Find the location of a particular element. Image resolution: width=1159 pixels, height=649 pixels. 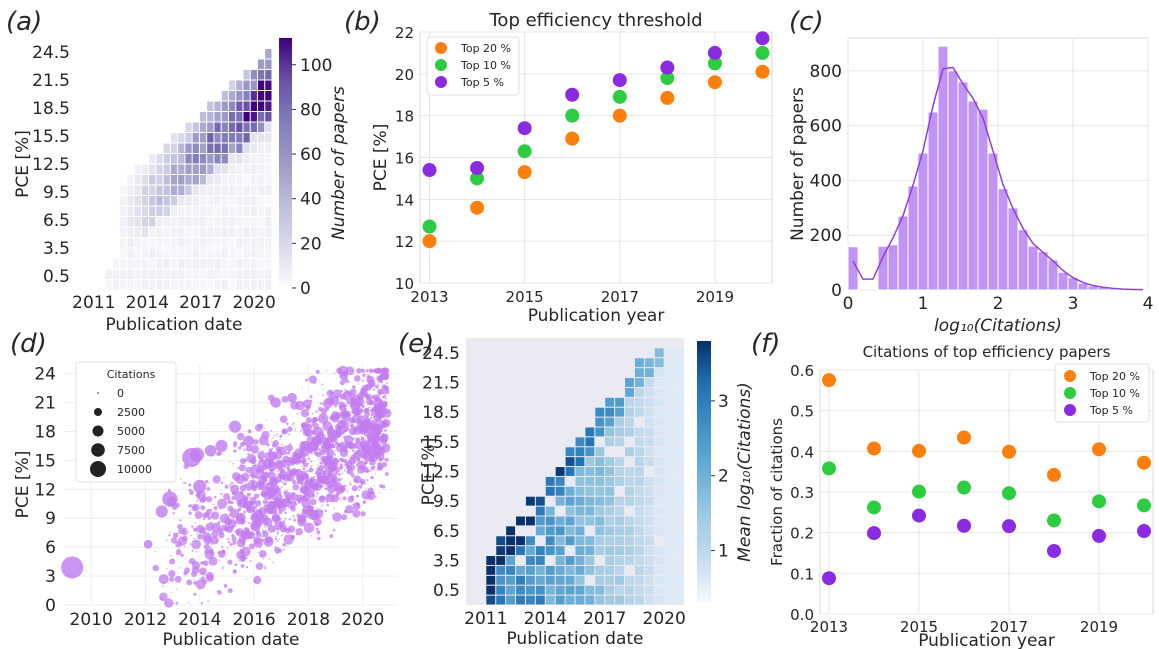

y-tick-label: 400 is located at coordinates (826, 181).